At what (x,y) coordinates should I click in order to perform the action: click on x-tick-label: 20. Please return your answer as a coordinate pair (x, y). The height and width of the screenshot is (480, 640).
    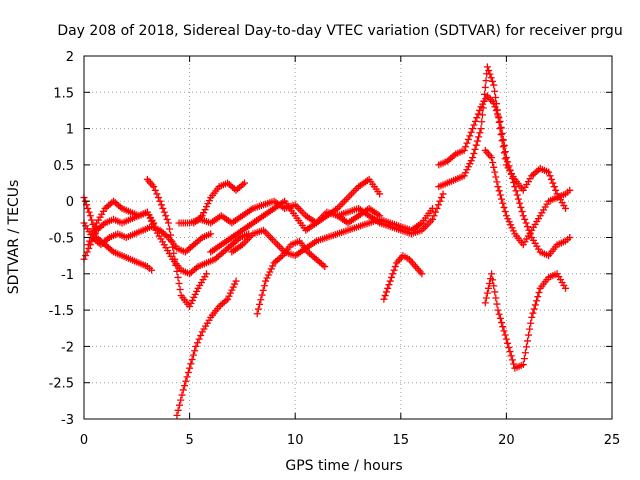
    Looking at the image, I should click on (506, 440).